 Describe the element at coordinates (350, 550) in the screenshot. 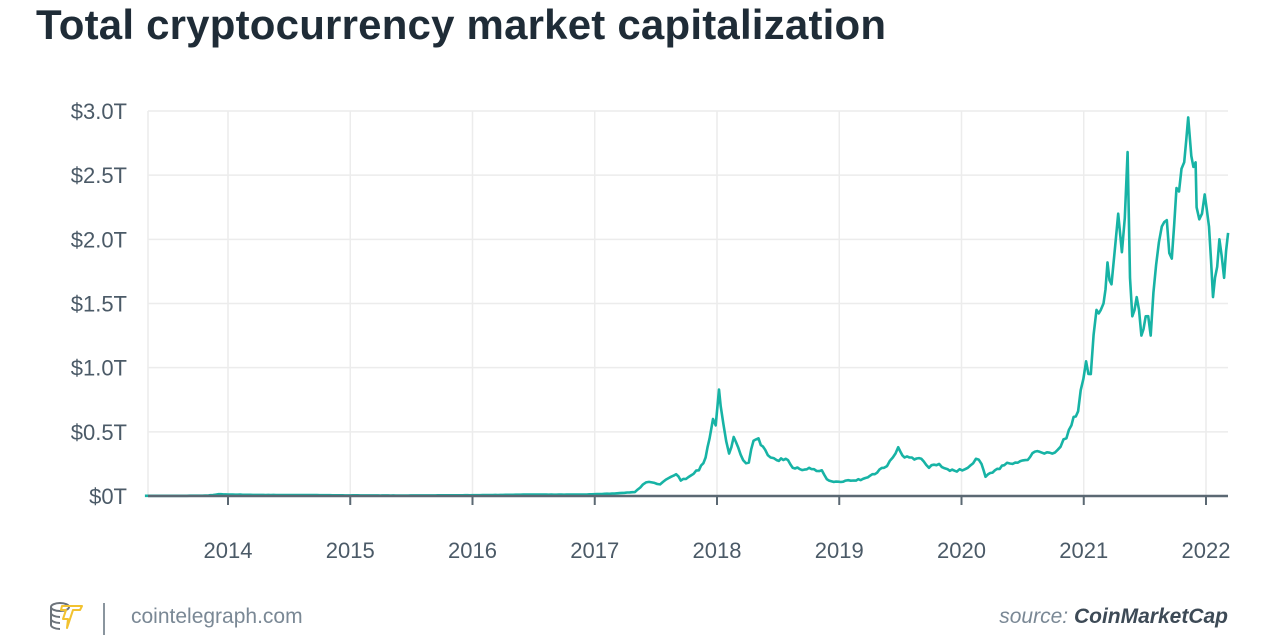

I see `x-tick-label: 2015` at that location.